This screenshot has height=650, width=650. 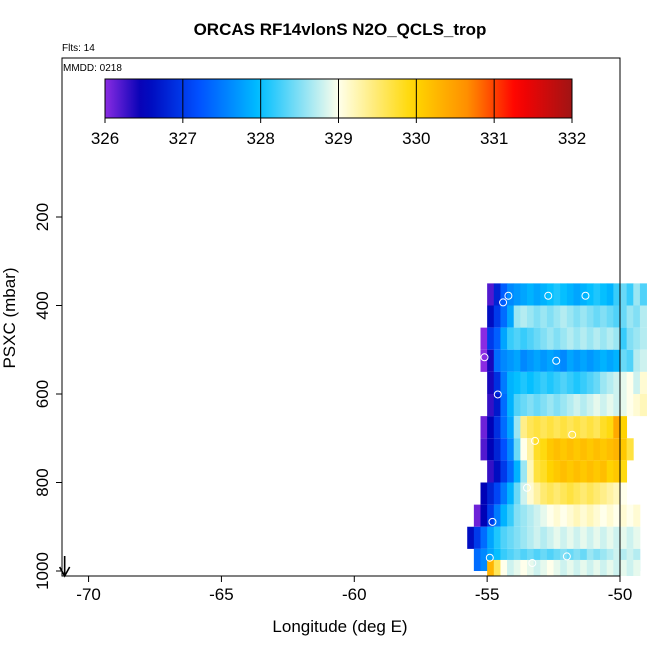 What do you see at coordinates (338, 98) in the screenshot?
I see `colorbar-border` at bounding box center [338, 98].